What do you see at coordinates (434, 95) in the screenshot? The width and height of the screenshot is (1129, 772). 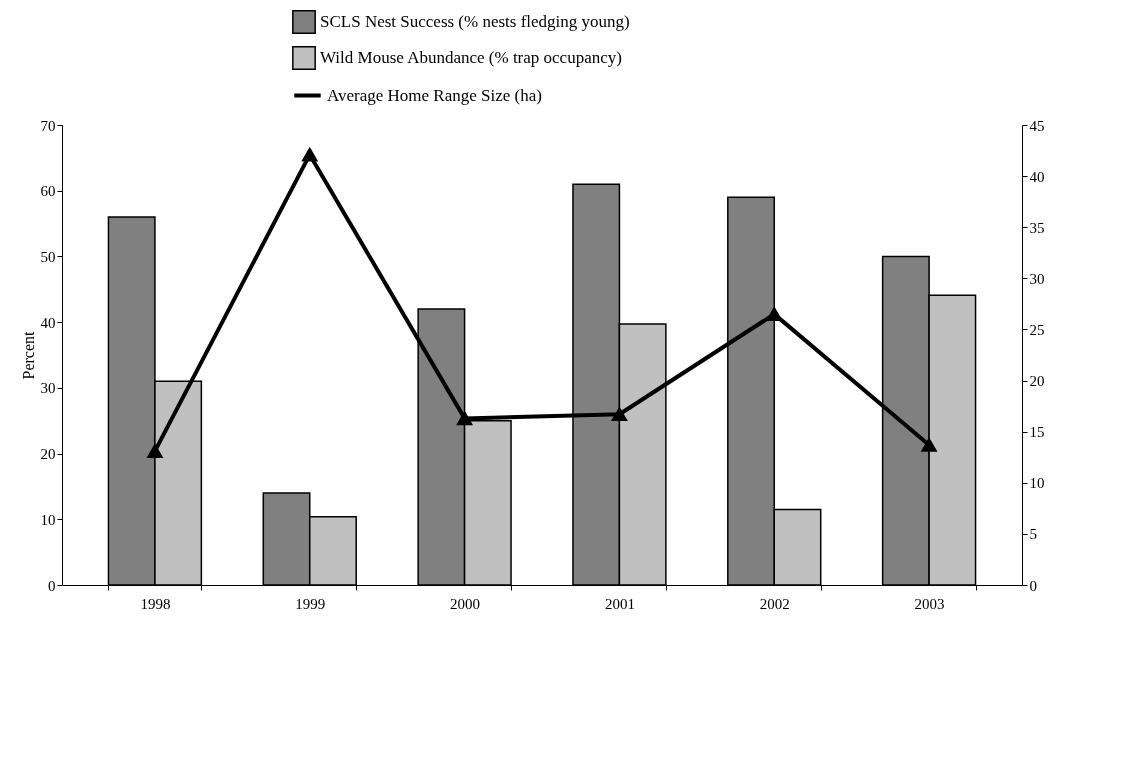 I see `legend-label: Average Home Range Size (ha)` at bounding box center [434, 95].